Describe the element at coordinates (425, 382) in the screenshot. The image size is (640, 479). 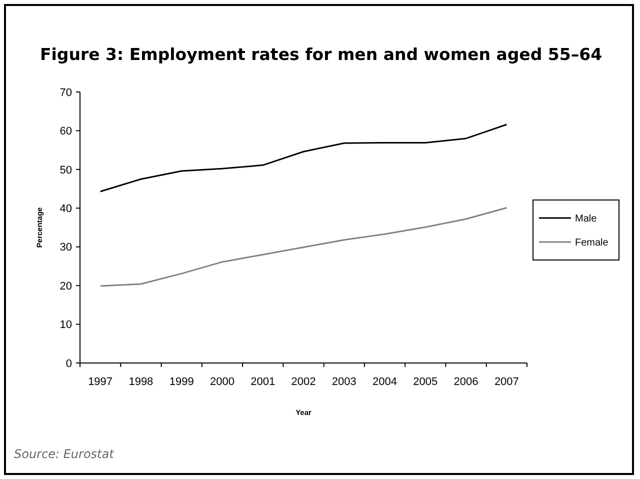
I see `x-tick-label: 2005` at that location.